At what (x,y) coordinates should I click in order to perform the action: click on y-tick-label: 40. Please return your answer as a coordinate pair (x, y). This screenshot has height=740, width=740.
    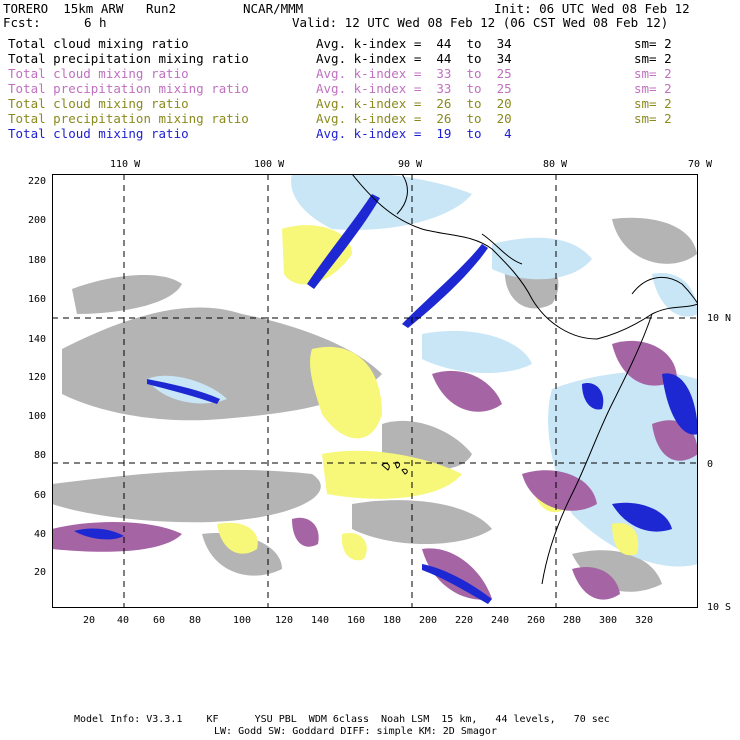
    Looking at the image, I should click on (40, 534).